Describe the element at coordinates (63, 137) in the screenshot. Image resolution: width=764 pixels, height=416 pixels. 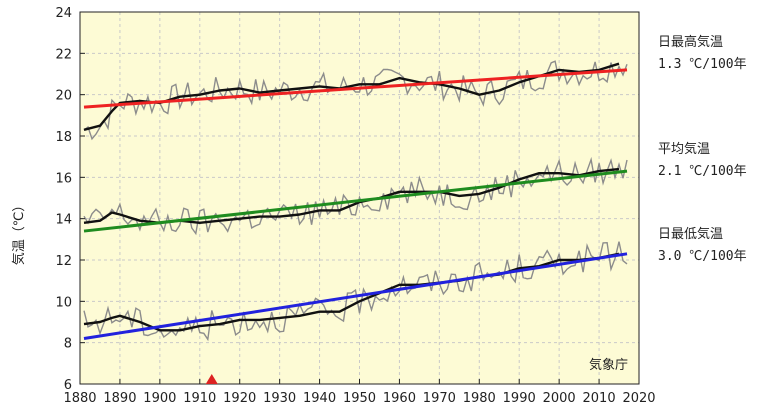
I see `y-tick-label: 18` at that location.